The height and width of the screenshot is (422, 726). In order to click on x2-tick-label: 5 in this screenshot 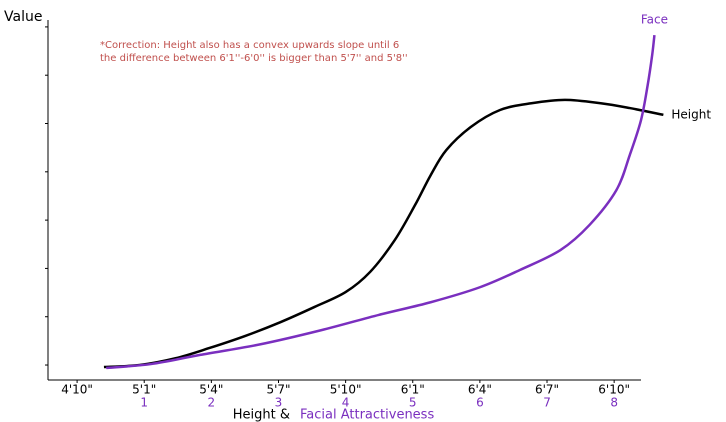, I will do `click(413, 403)`.